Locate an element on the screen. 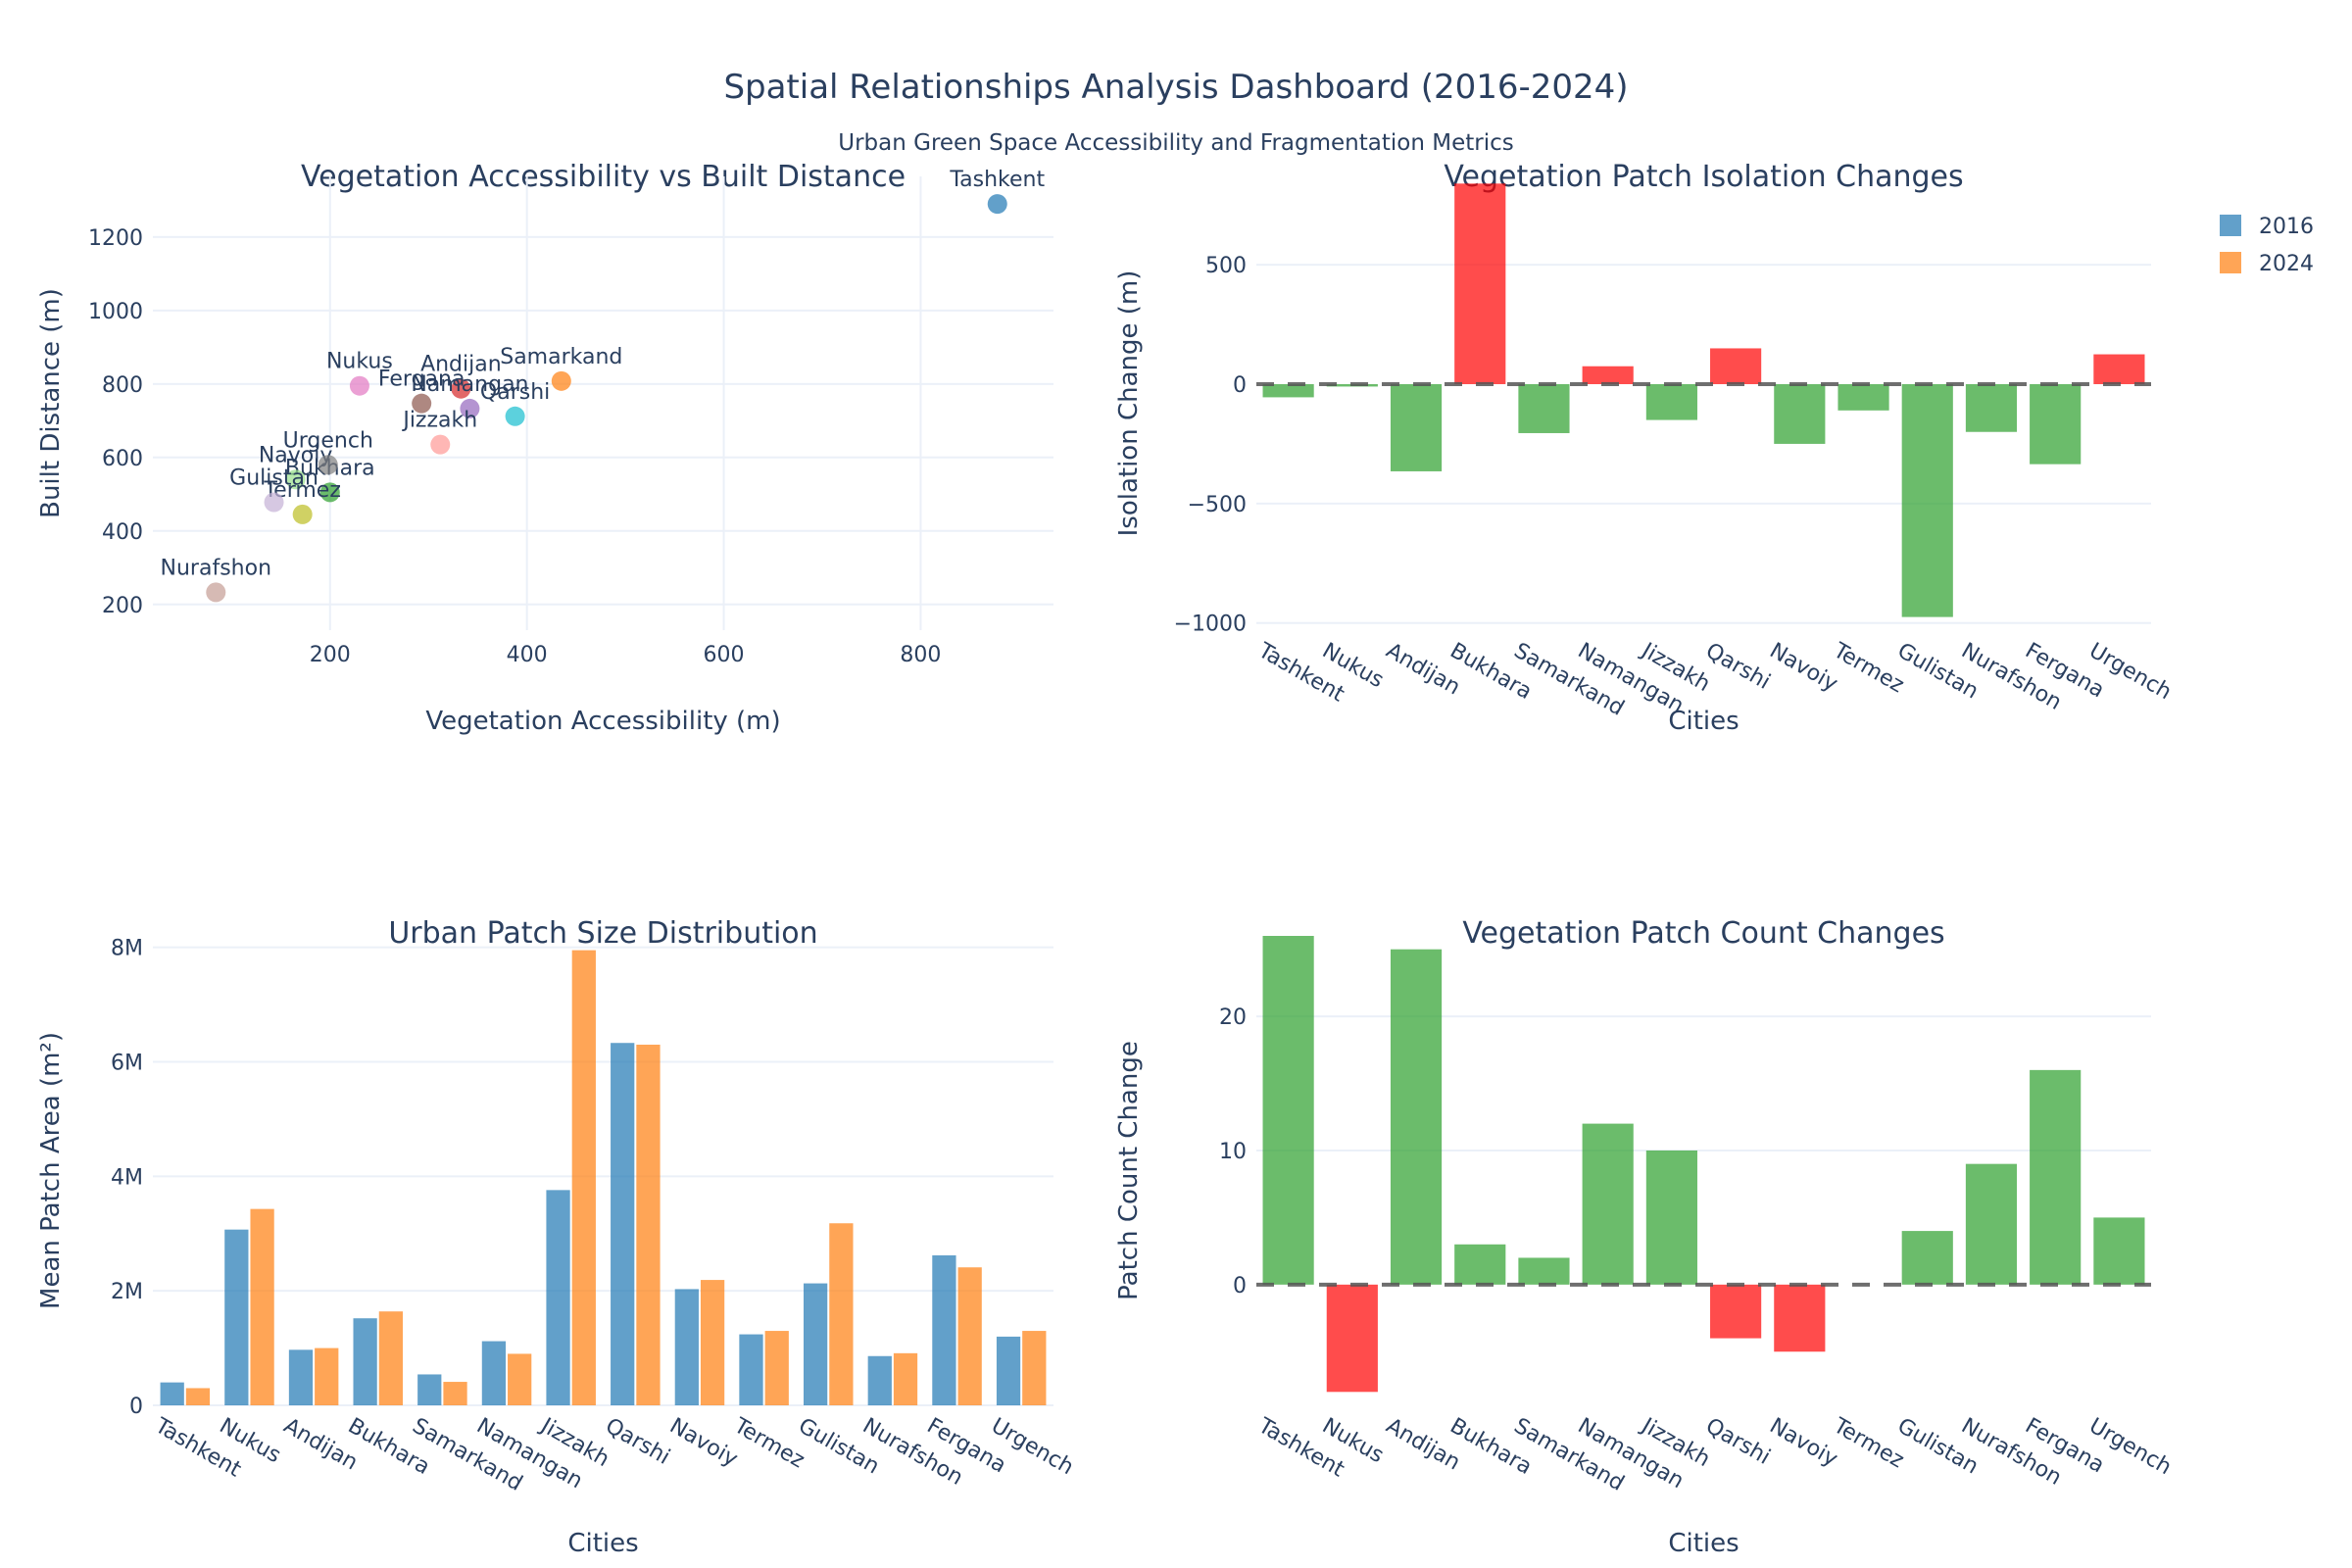 This screenshot has height=1568, width=2352. x-tick-label: 400 is located at coordinates (527, 655).